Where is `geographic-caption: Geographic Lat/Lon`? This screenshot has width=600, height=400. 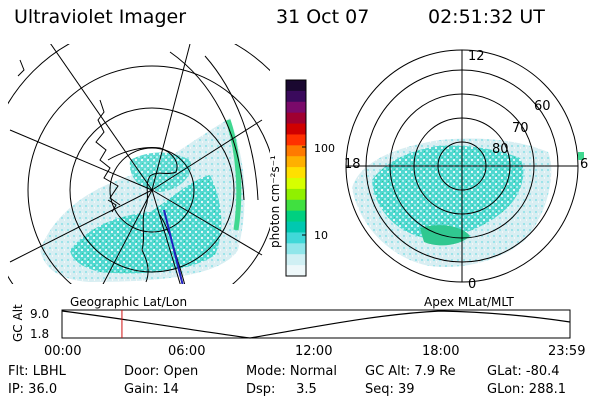
geographic-caption: Geographic Lat/Lon is located at coordinates (128, 302).